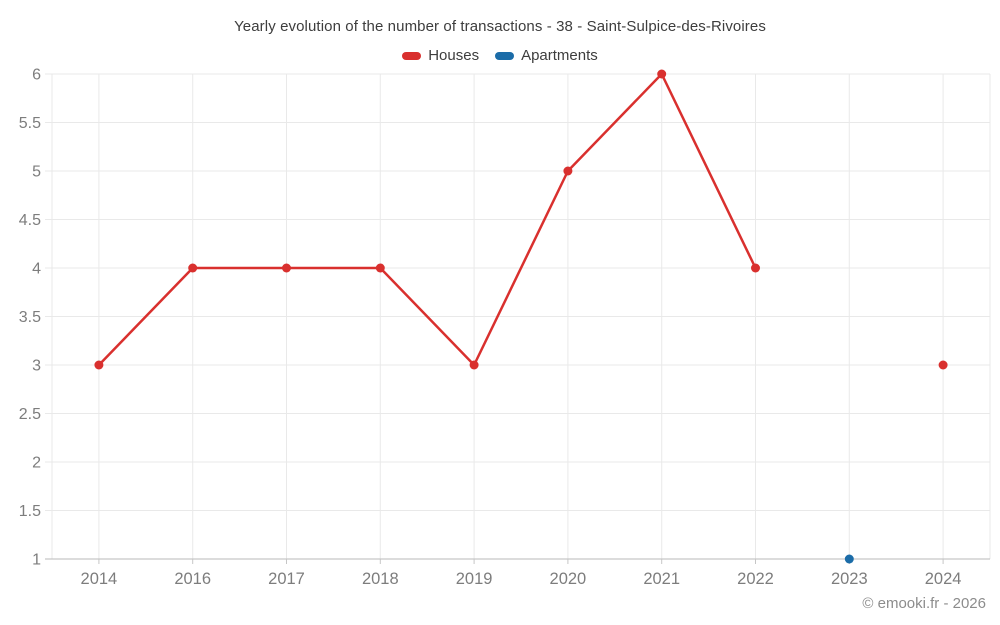 The image size is (1000, 625). Describe the element at coordinates (924, 603) in the screenshot. I see `watermark: © emooki.fr - 2026` at that location.